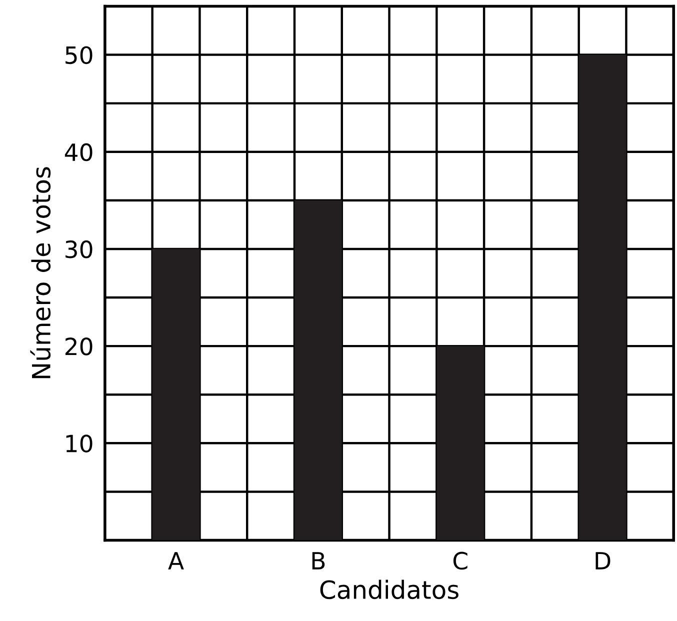 Image resolution: width=677 pixels, height=621 pixels. I want to click on y-tick-label: 50, so click(79, 55).